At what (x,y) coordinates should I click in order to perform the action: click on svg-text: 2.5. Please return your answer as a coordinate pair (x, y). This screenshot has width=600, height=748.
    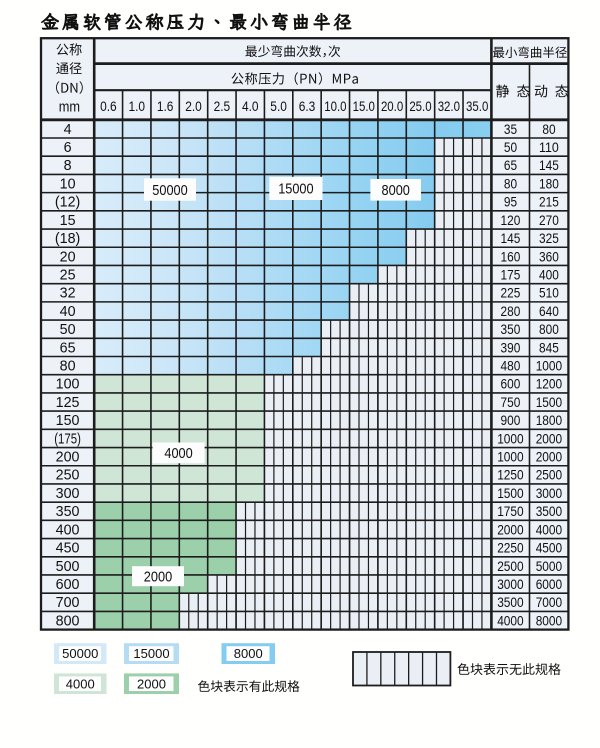
    Looking at the image, I should click on (222, 106).